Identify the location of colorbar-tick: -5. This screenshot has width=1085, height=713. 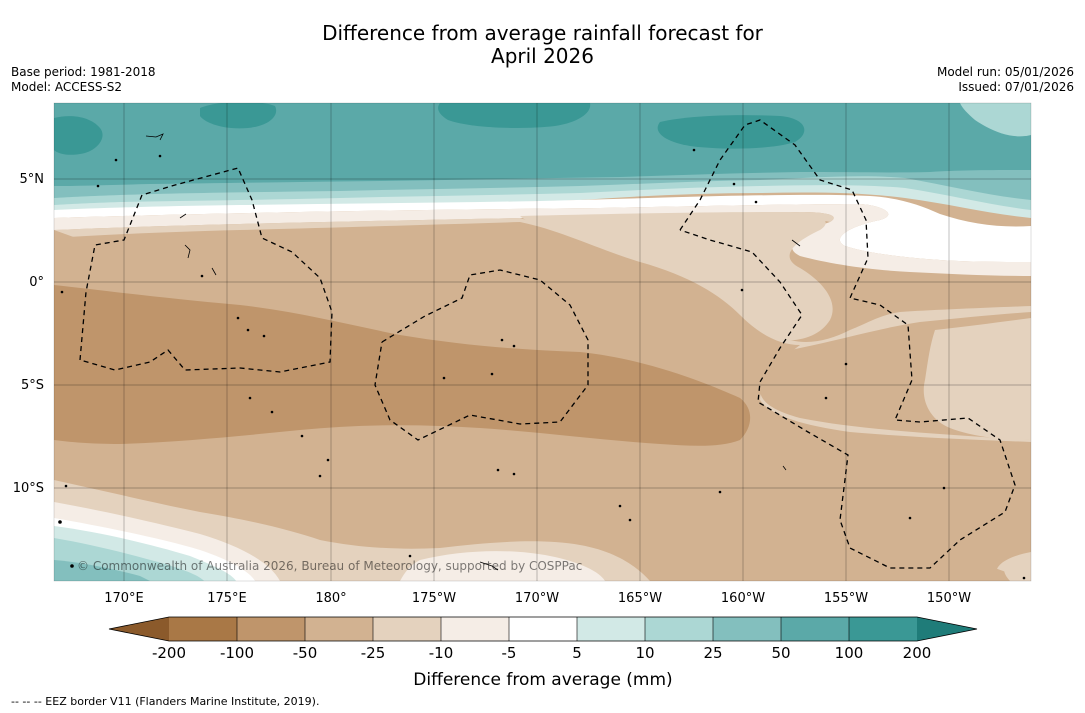
(509, 653).